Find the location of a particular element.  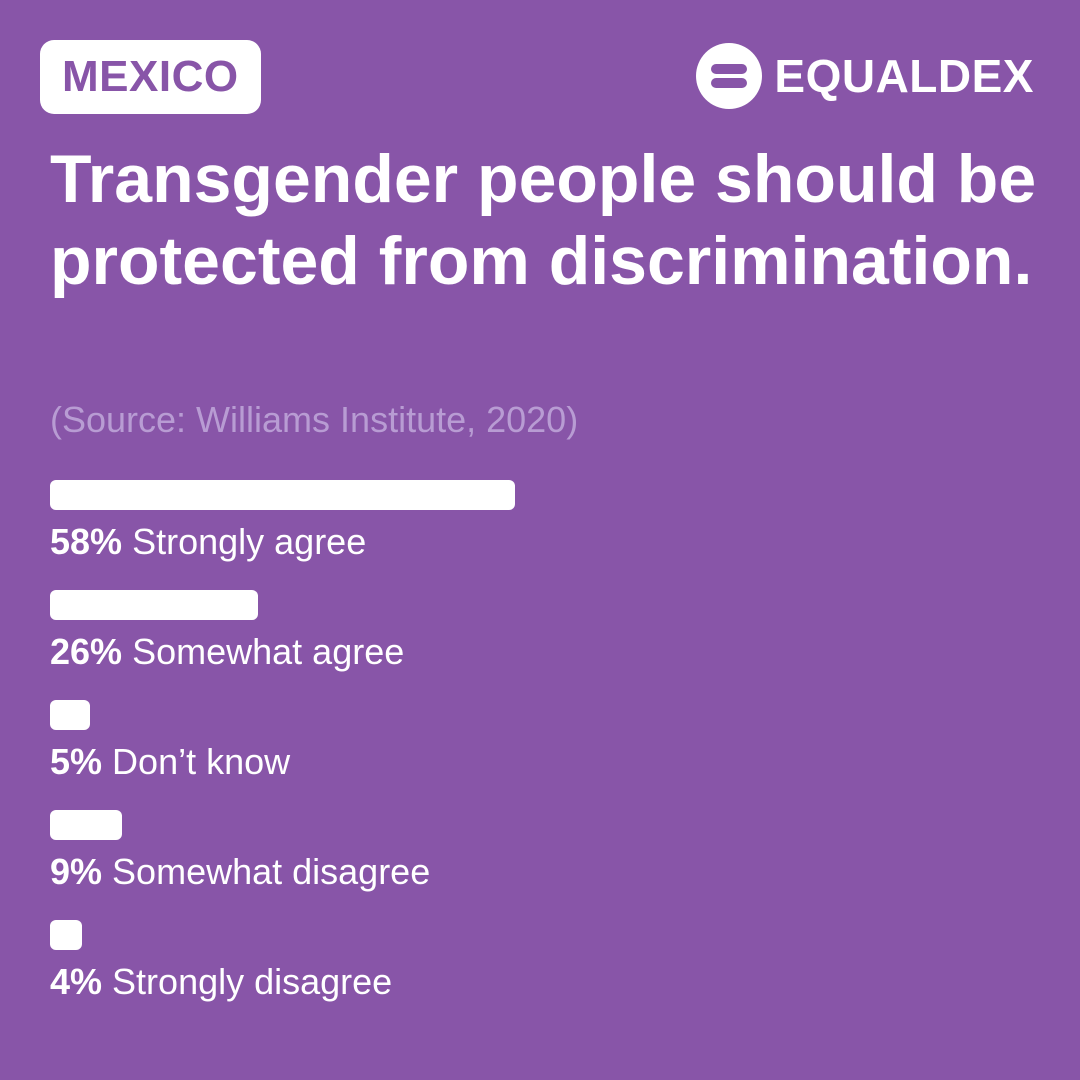

result-label: 9% Somewhat disagree is located at coordinates (240, 872).